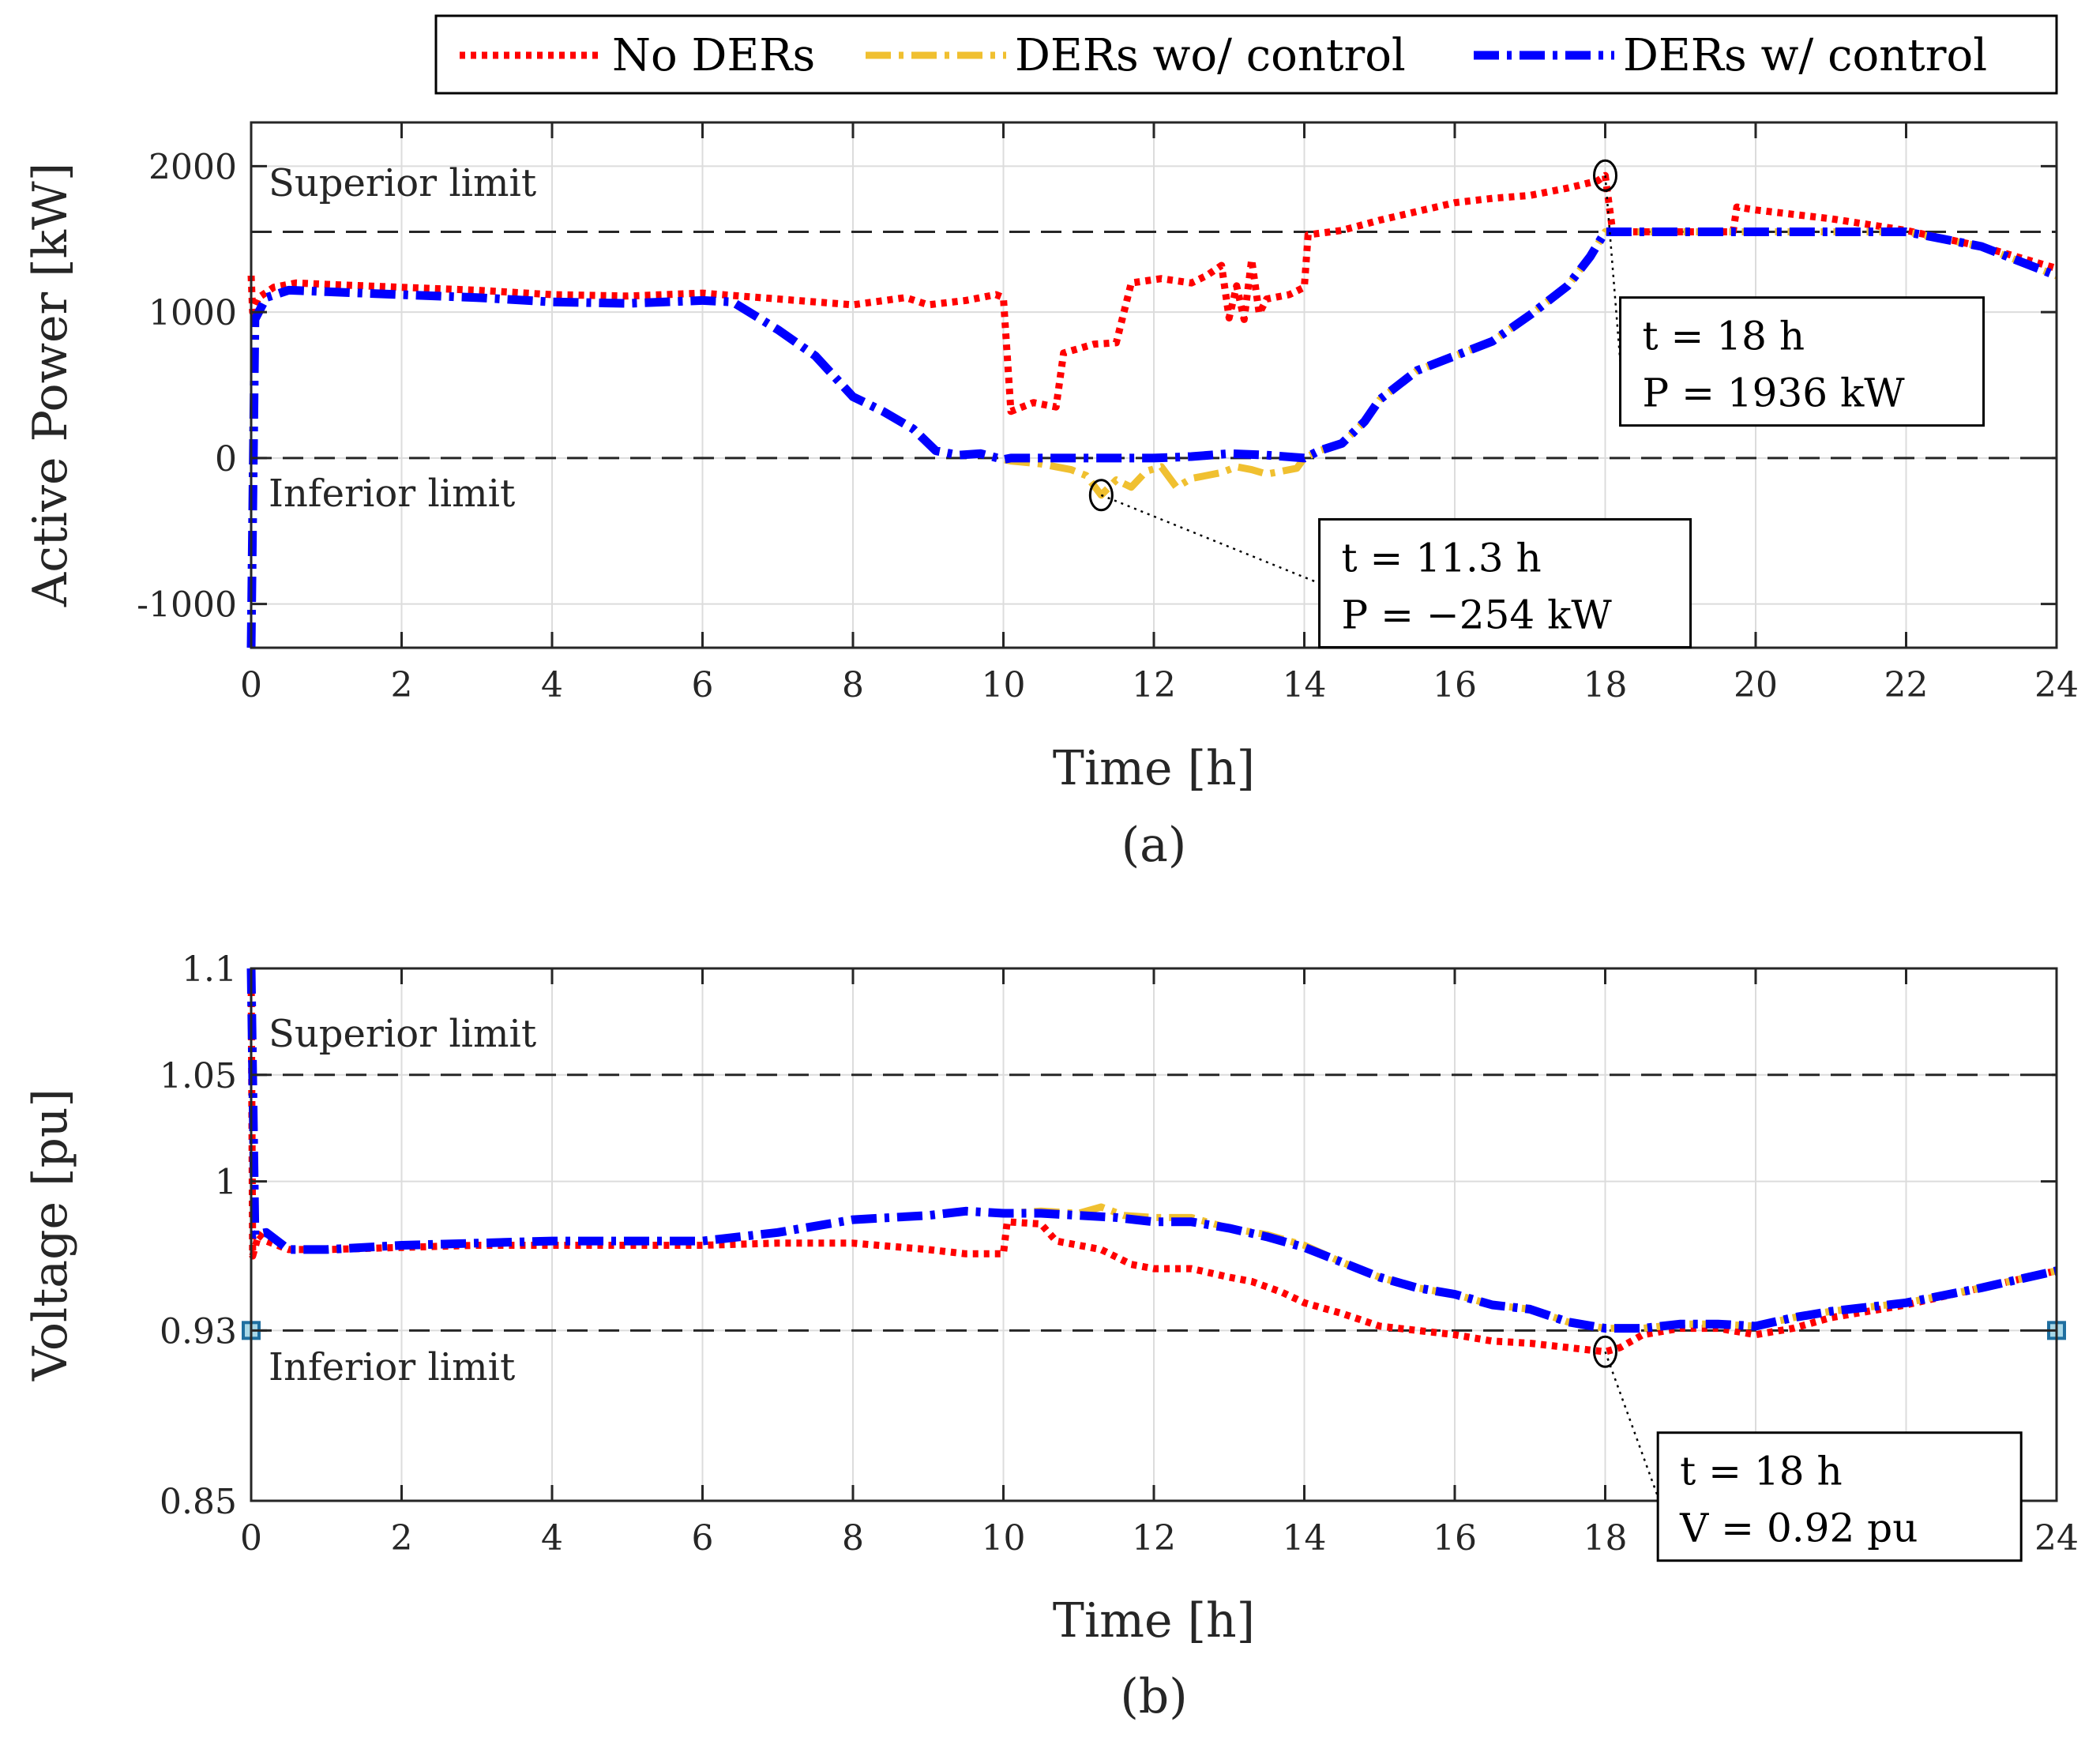 Image resolution: width=2100 pixels, height=1752 pixels. Describe the element at coordinates (1798, 1528) in the screenshot. I see `annotation-1-value: V = 0.92 pu` at that location.